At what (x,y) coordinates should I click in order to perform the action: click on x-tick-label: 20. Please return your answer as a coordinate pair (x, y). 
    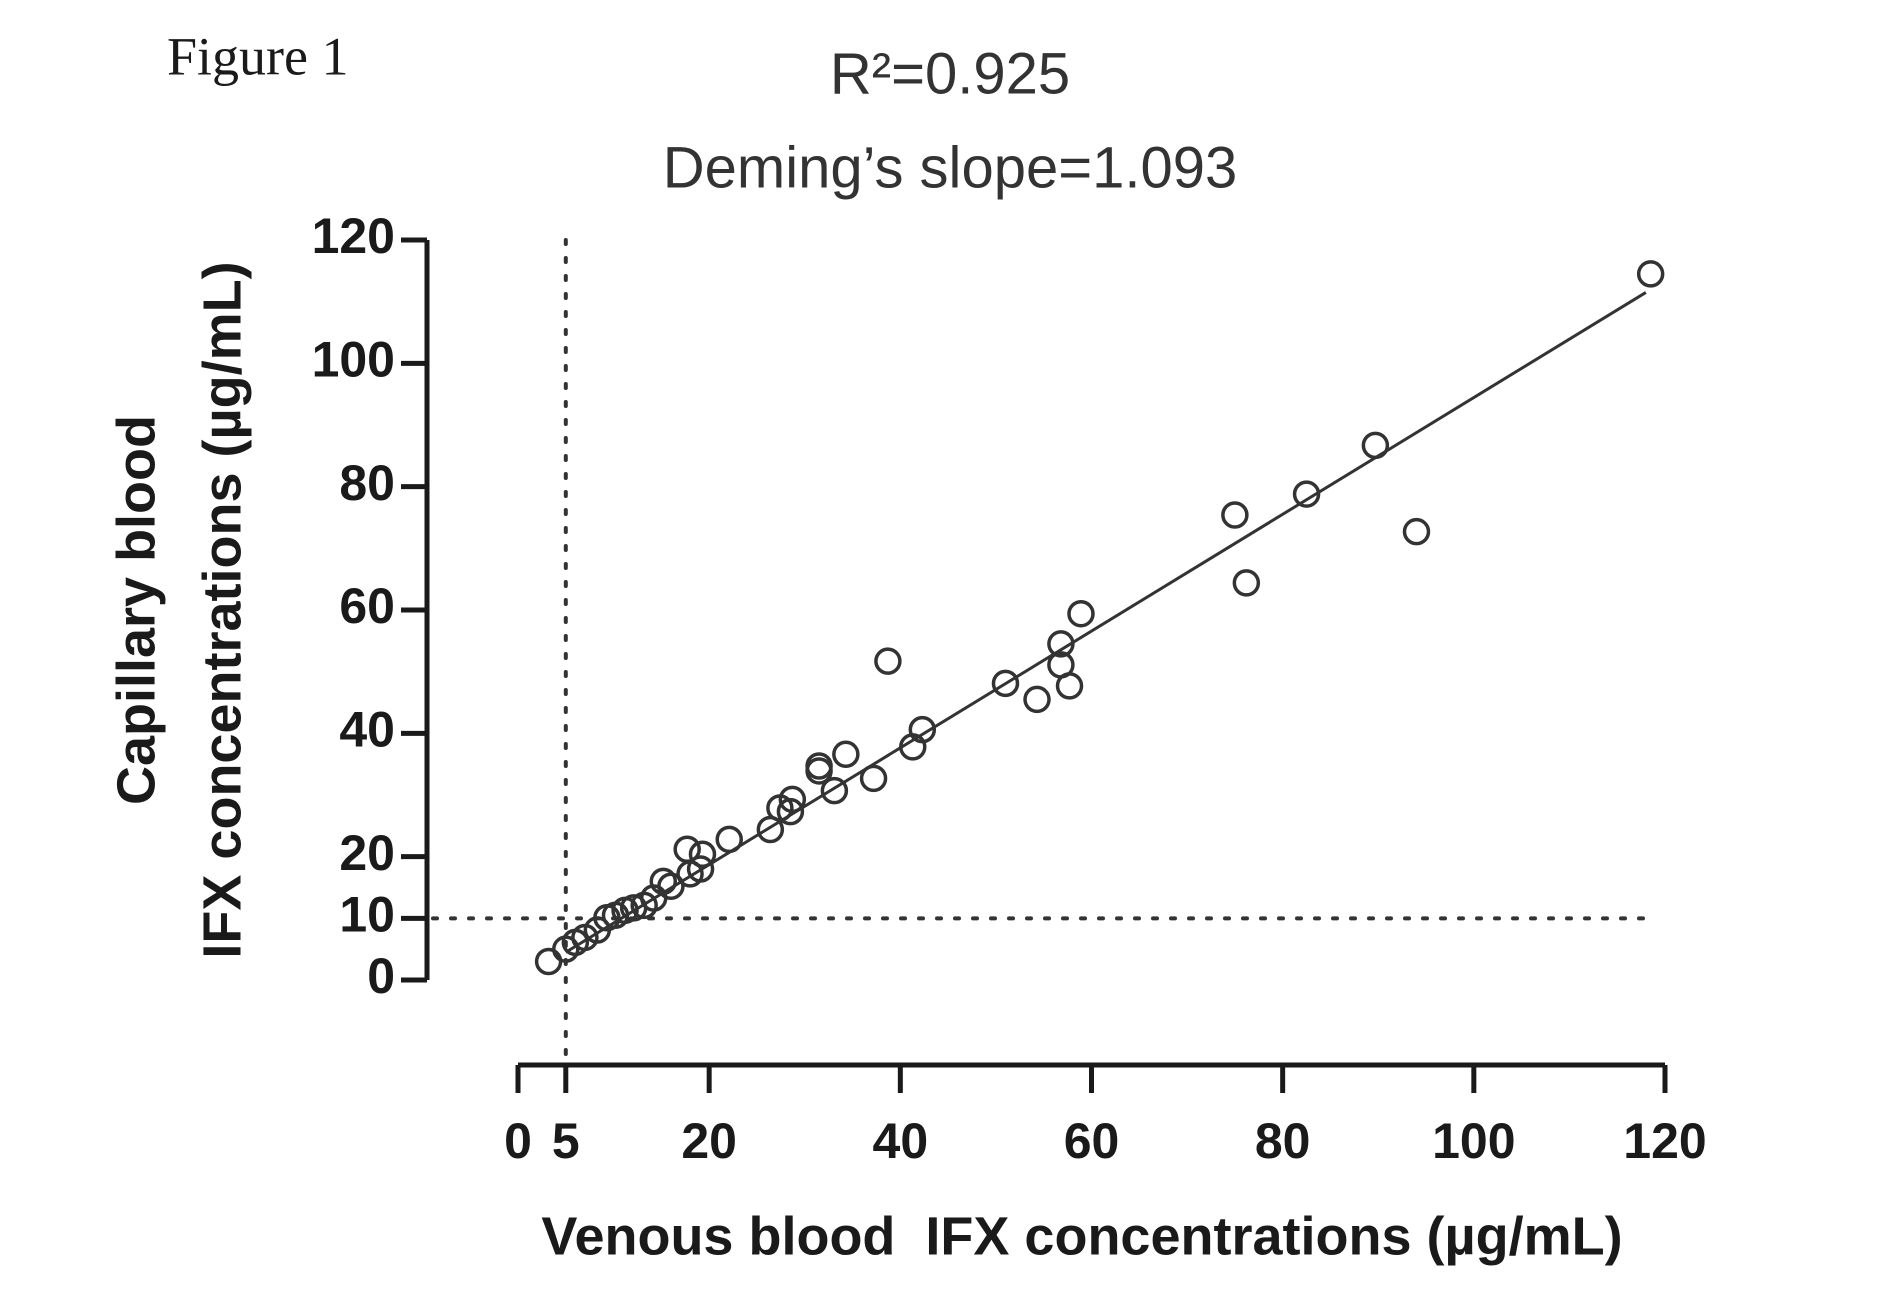
    Looking at the image, I should click on (709, 1141).